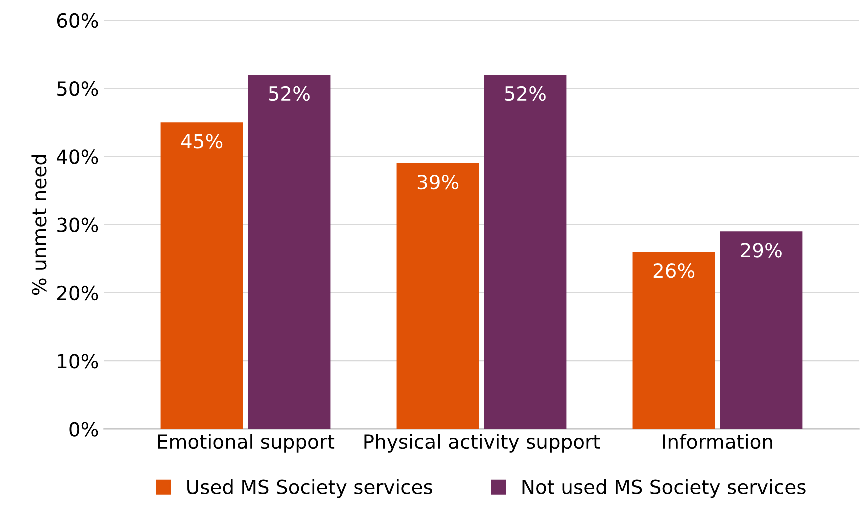 The width and height of the screenshot is (868, 511). Describe the element at coordinates (39, 225) in the screenshot. I see `y-axis-title: % unmet need` at that location.